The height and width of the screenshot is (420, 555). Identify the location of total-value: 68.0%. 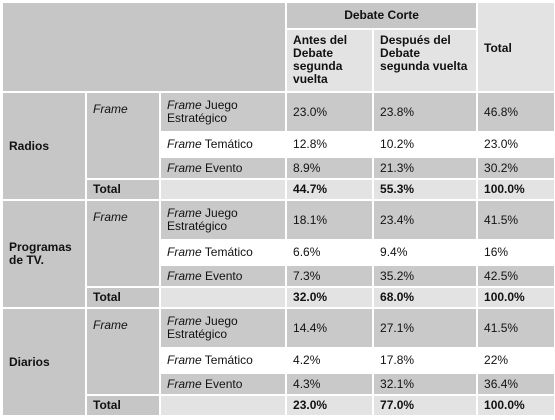
(425, 297).